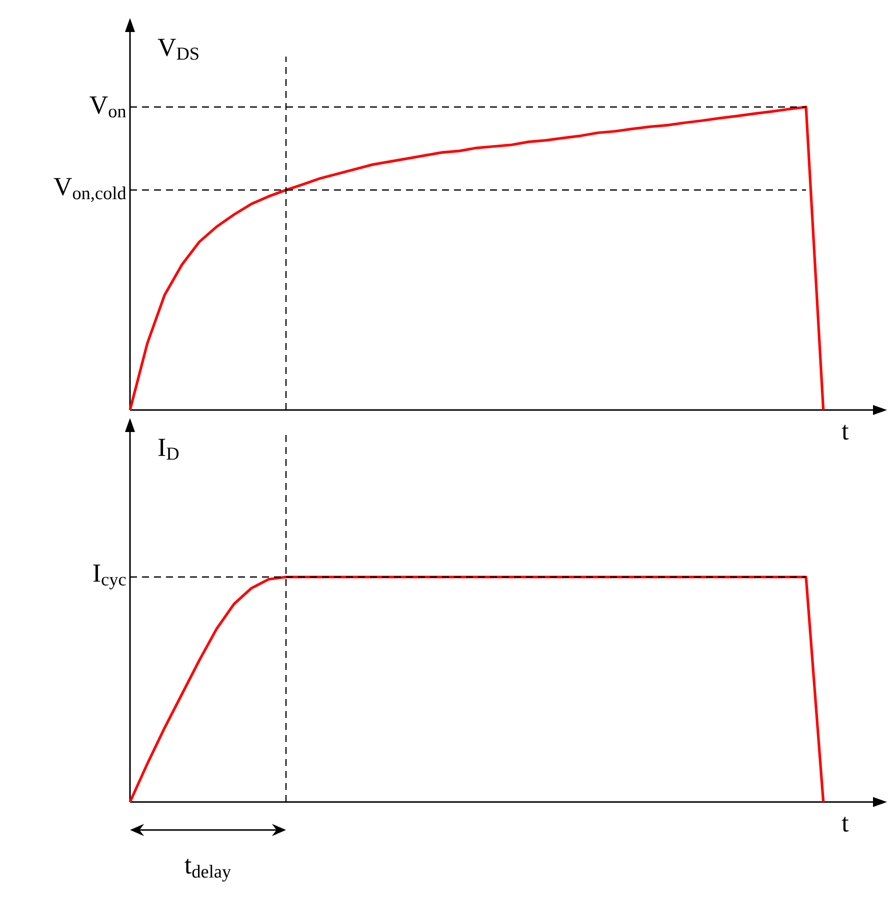 This screenshot has width=889, height=900. What do you see at coordinates (207, 870) in the screenshot?
I see `text: t$_{delay}$` at bounding box center [207, 870].